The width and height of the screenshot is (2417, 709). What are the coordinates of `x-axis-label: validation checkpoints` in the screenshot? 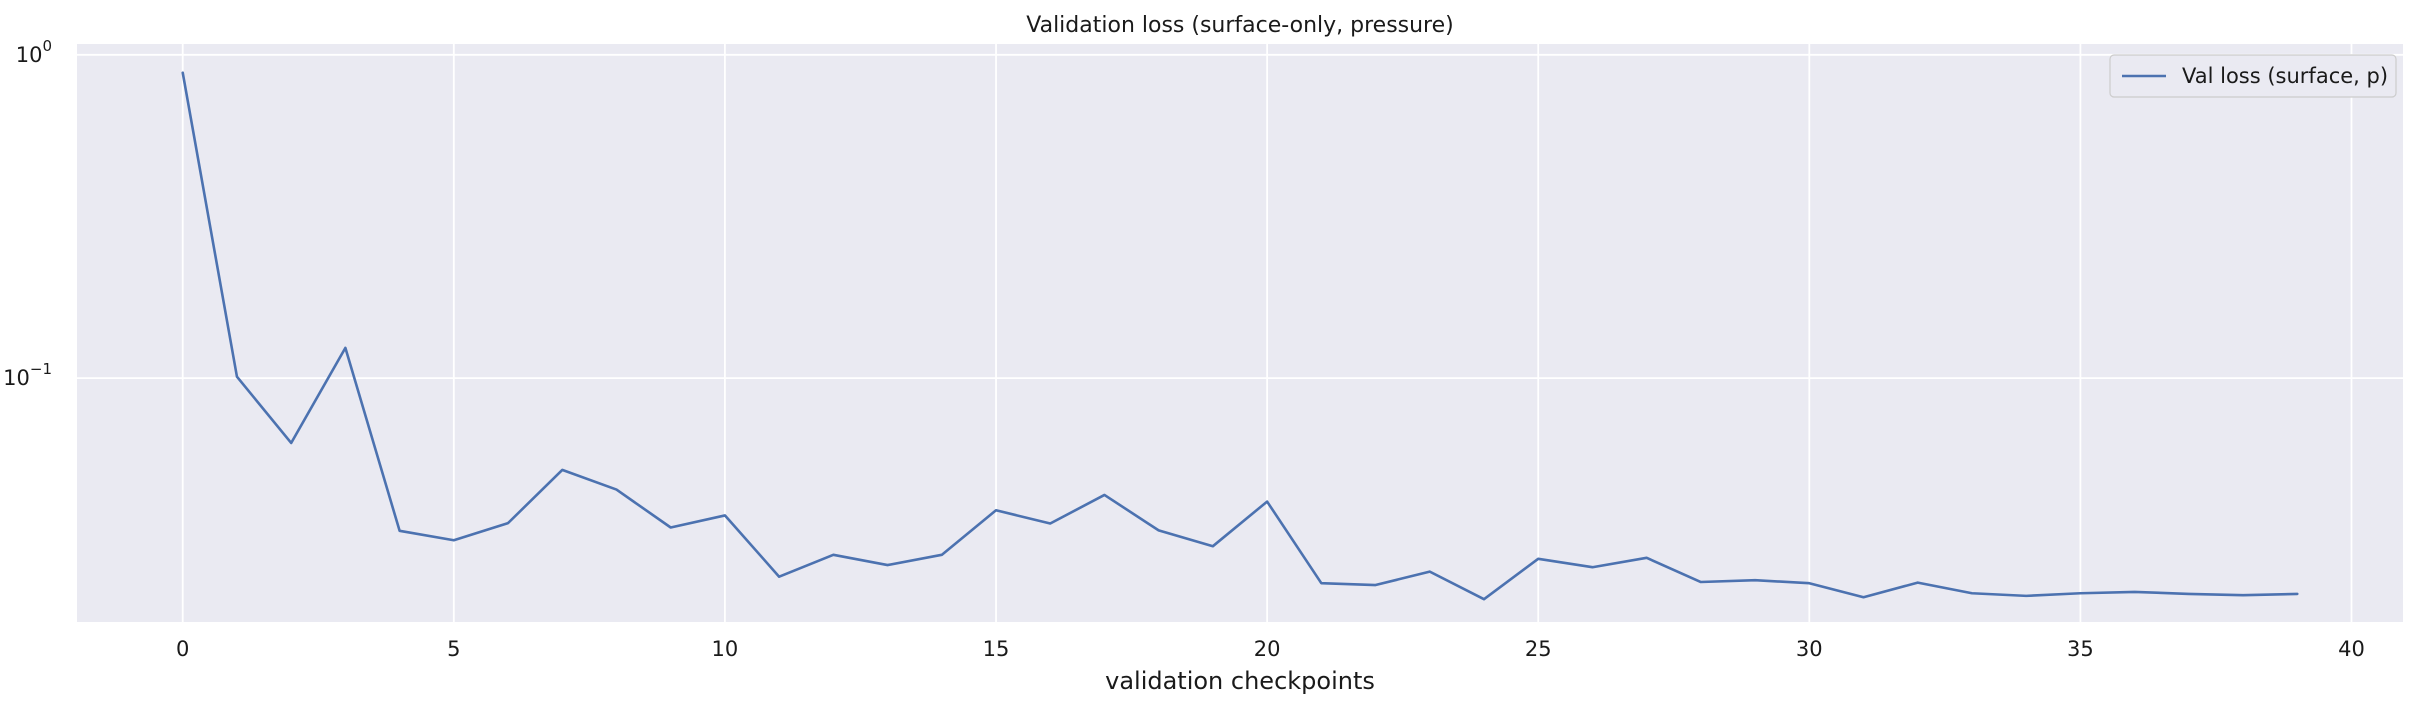 It's located at (1240, 681).